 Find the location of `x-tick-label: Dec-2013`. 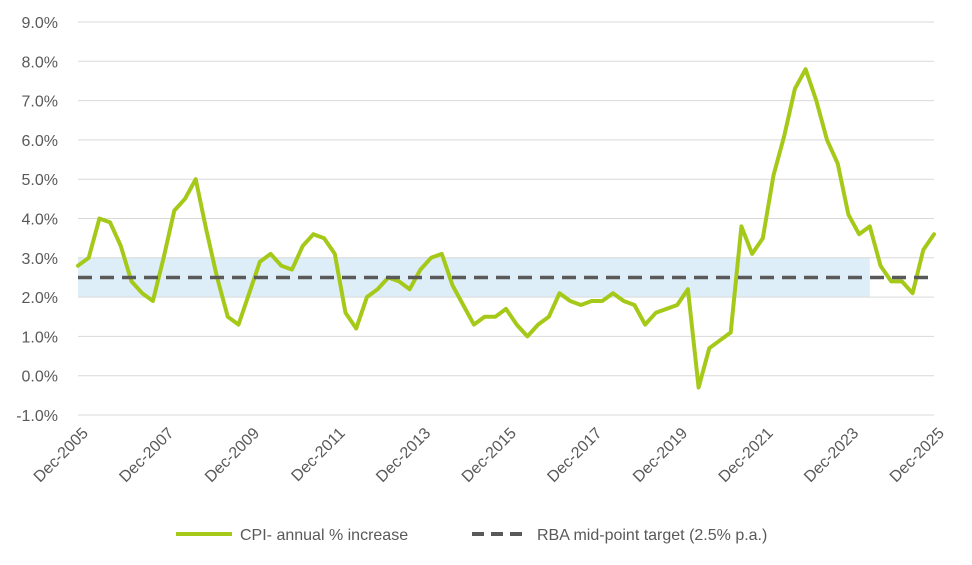

x-tick-label: Dec-2013 is located at coordinates (403, 455).